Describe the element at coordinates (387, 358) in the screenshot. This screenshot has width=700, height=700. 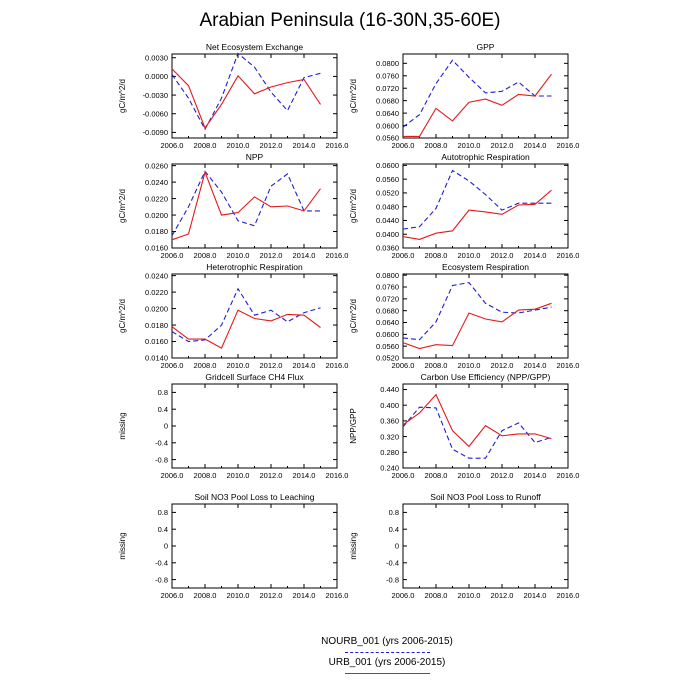
I see `y-tick-label: 0.0520` at that location.